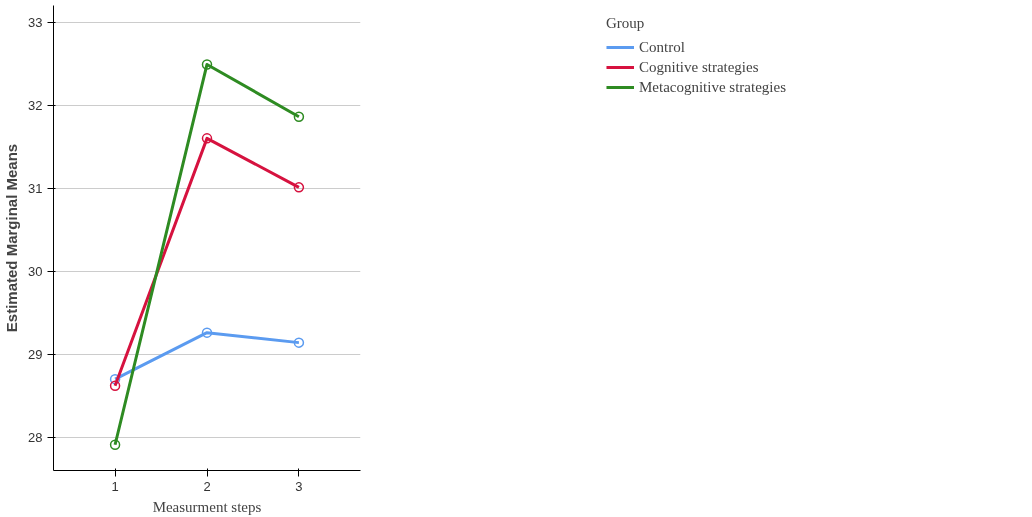  Describe the element at coordinates (35, 354) in the screenshot. I see `y-tick-label: 29` at that location.